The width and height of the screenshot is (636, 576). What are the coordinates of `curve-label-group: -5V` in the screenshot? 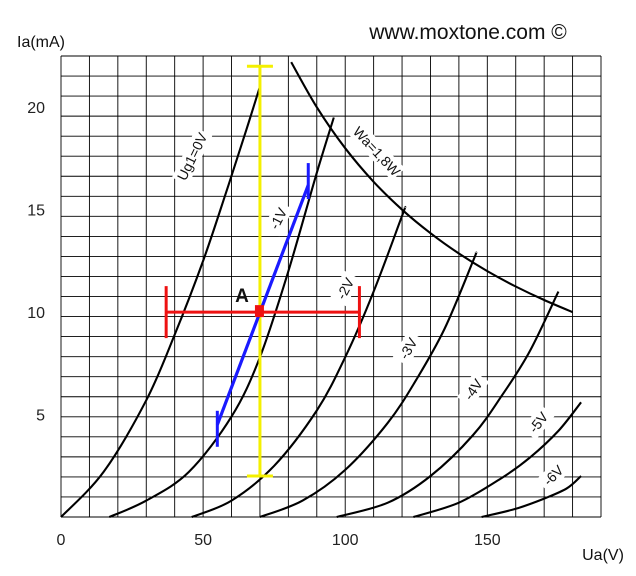 It's located at (538, 422).